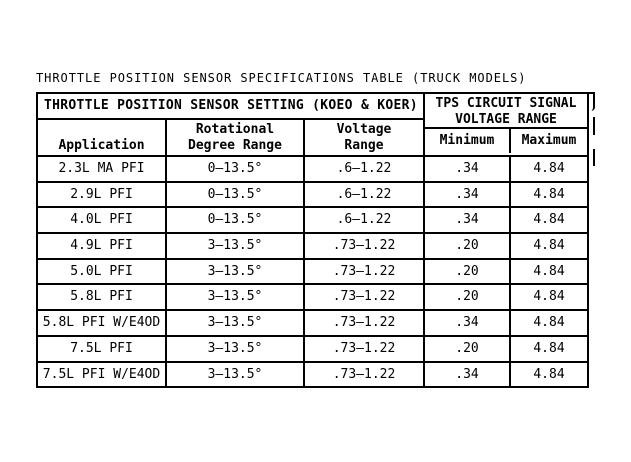  What do you see at coordinates (101, 297) in the screenshot?
I see `cell-application: 5.8L PFI` at bounding box center [101, 297].